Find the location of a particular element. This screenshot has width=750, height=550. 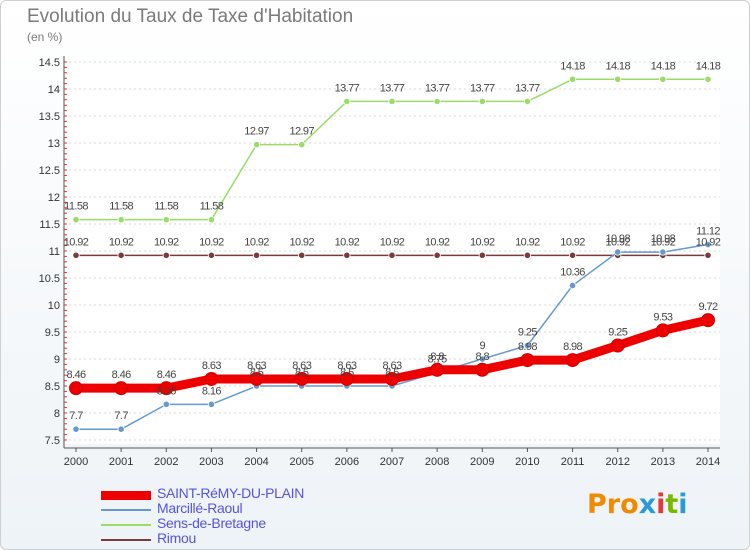

y-tick-label: 14.5 is located at coordinates (49, 63).